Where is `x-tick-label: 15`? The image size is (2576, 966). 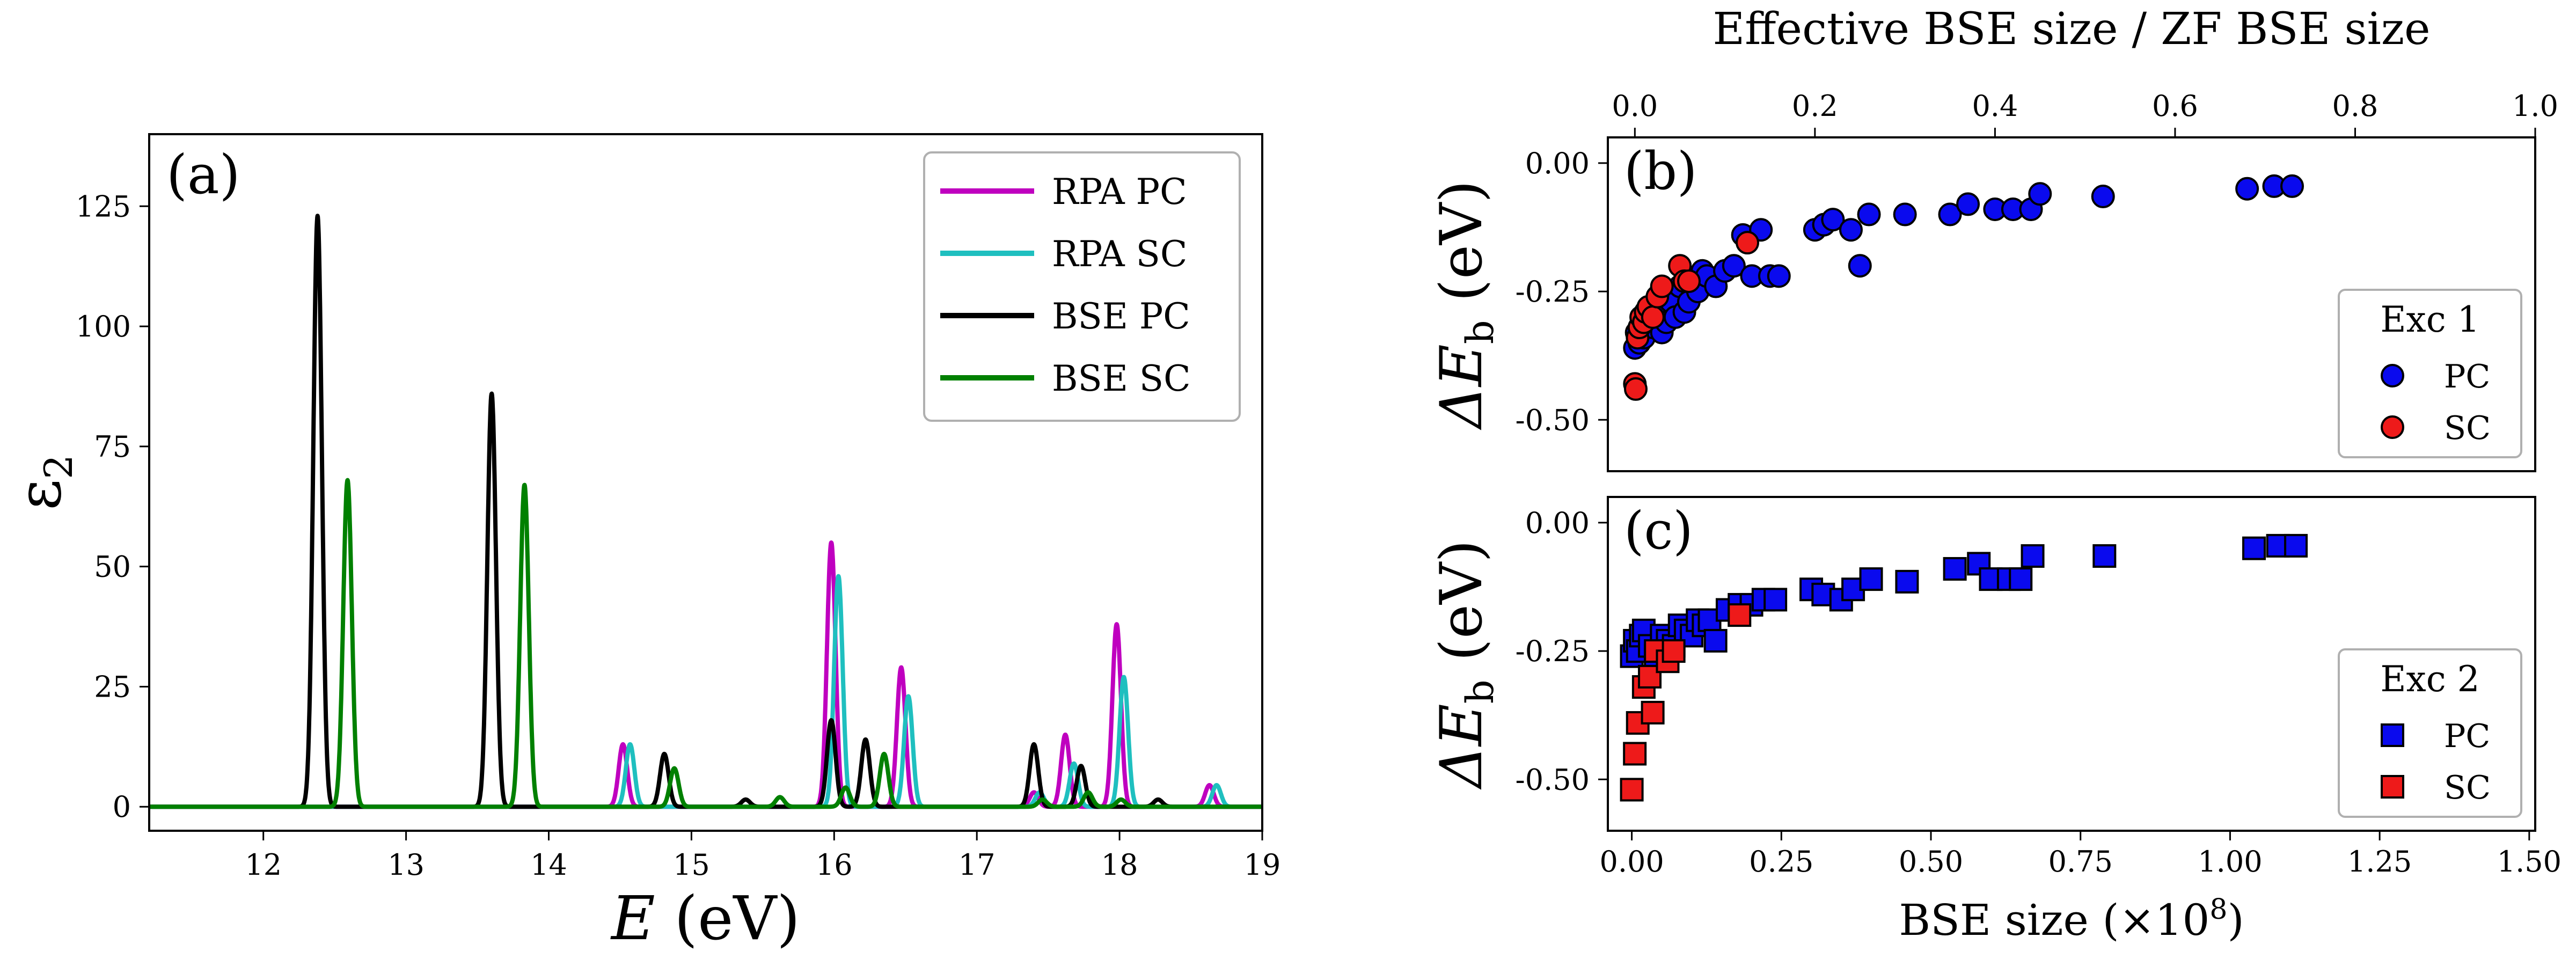 x-tick-label: 15 is located at coordinates (691, 865).